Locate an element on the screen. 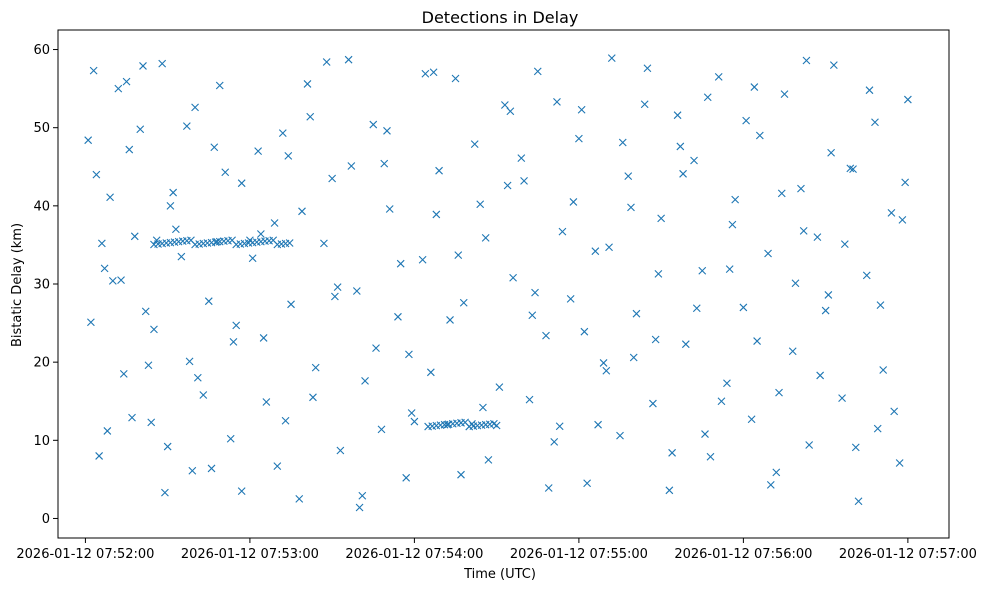  x-tick-label: 2026-01-12 07:57:00 is located at coordinates (908, 554).